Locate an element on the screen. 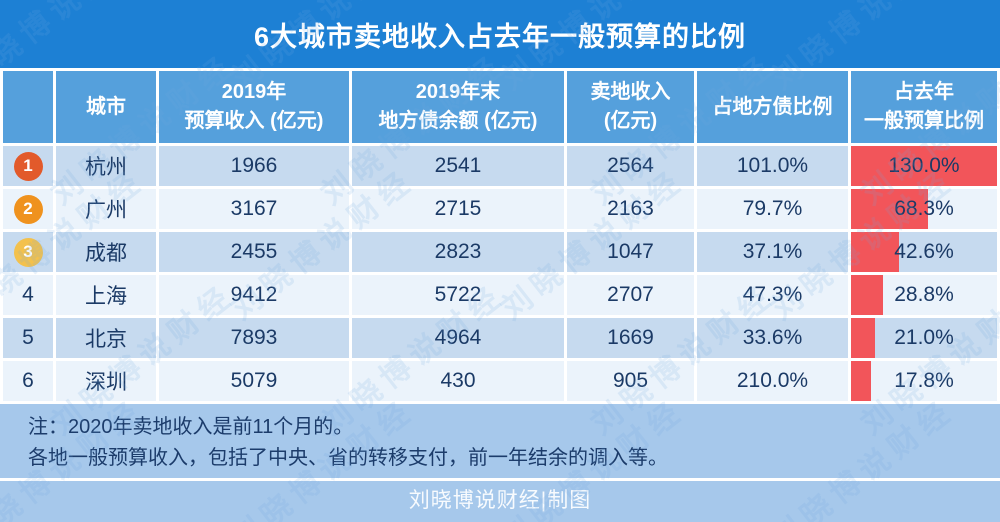 The height and width of the screenshot is (522, 1000). table-row: 5 北京 7893 4964 1669 33.6% 21.0% is located at coordinates (500, 338).